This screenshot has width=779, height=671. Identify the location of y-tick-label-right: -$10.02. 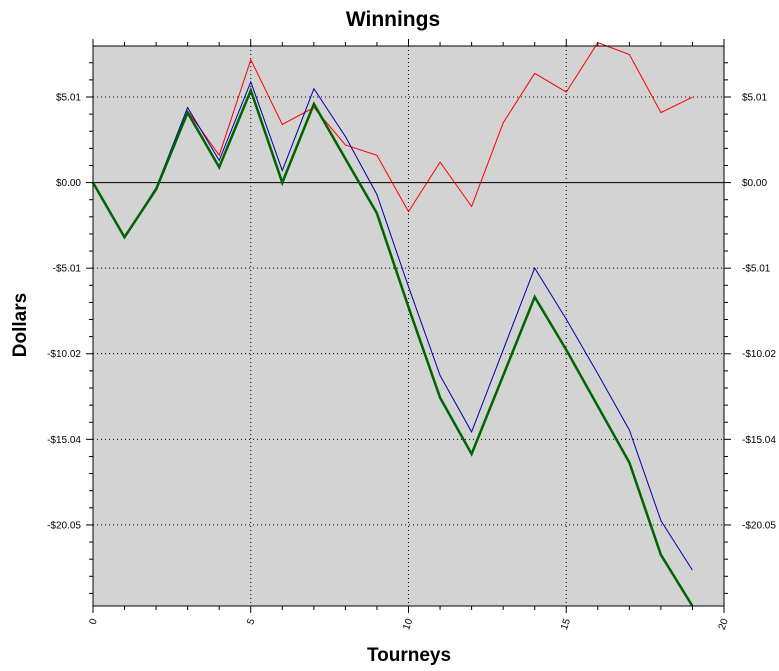
(759, 354).